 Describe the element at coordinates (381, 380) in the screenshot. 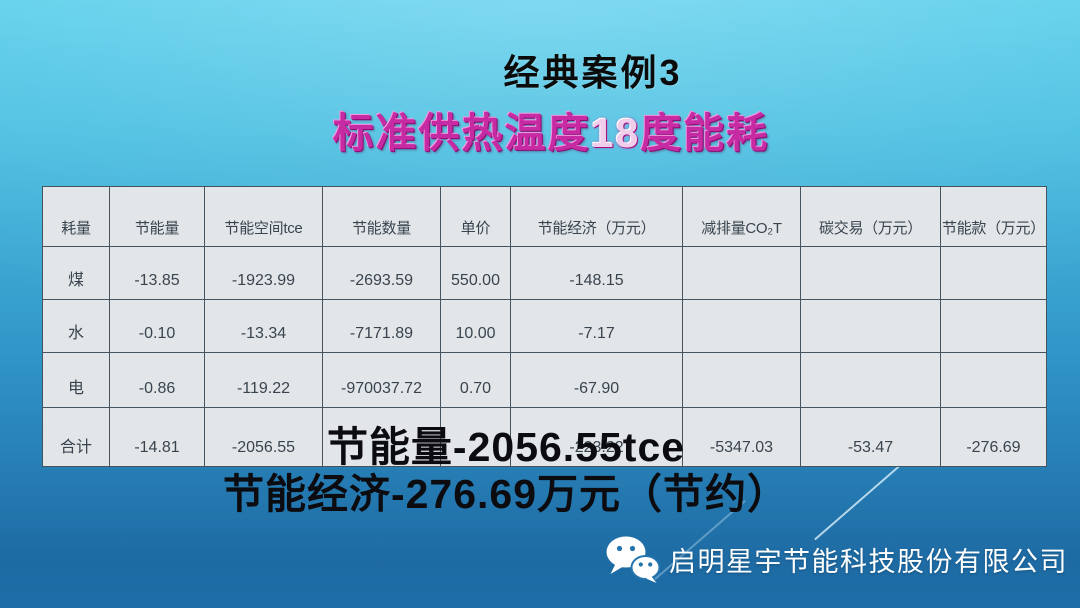

I see `table-cell: -970037.72` at that location.